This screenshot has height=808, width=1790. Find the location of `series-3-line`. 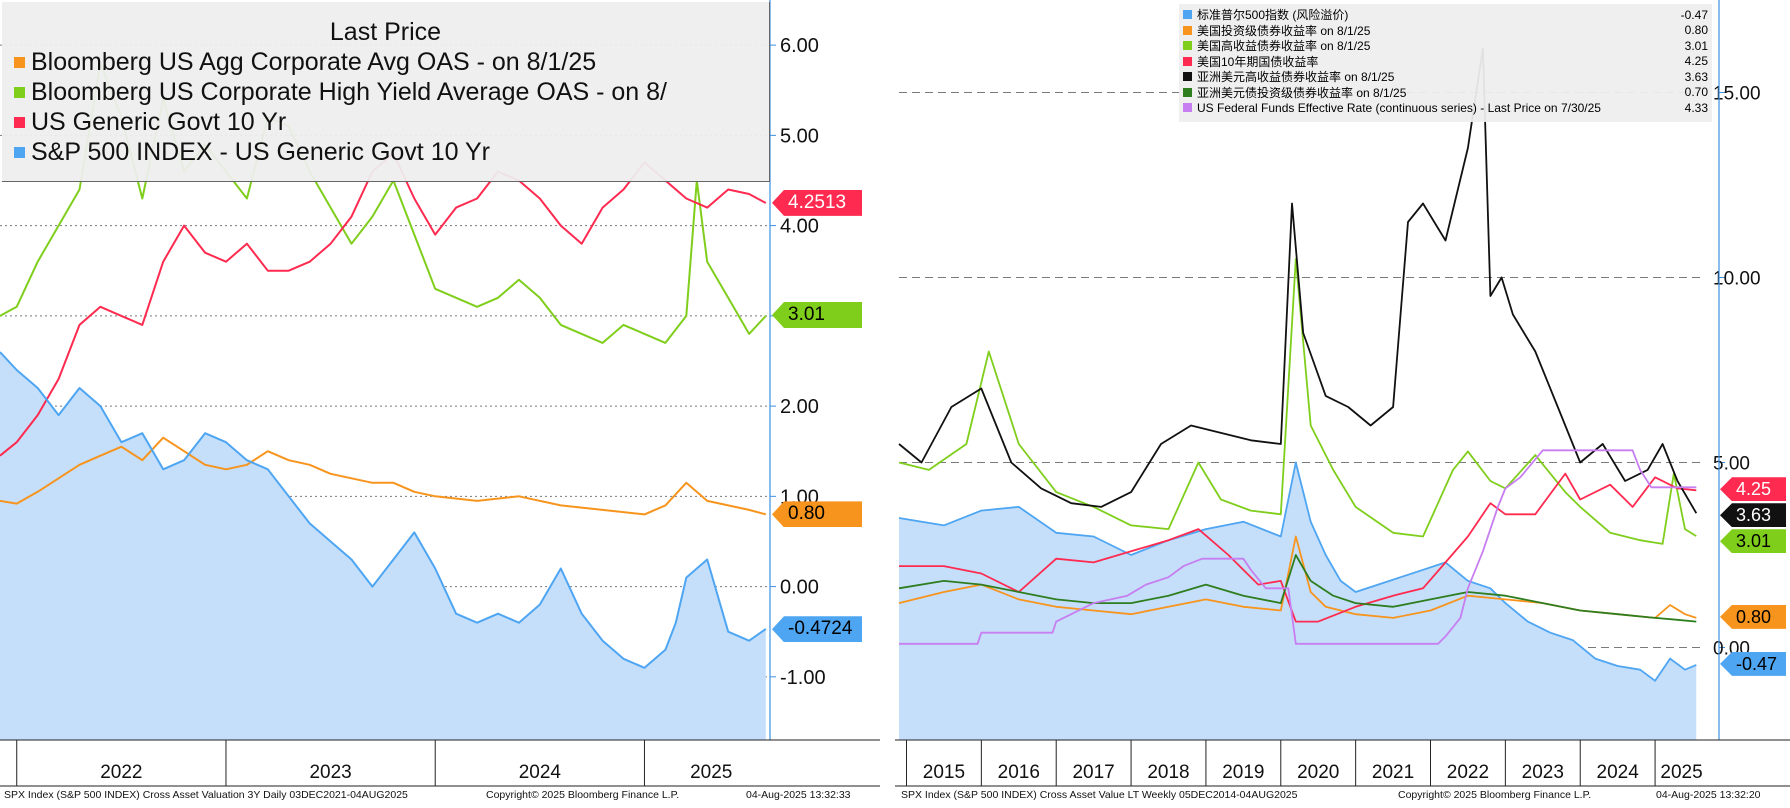

series-3-line is located at coordinates (1298, 547).